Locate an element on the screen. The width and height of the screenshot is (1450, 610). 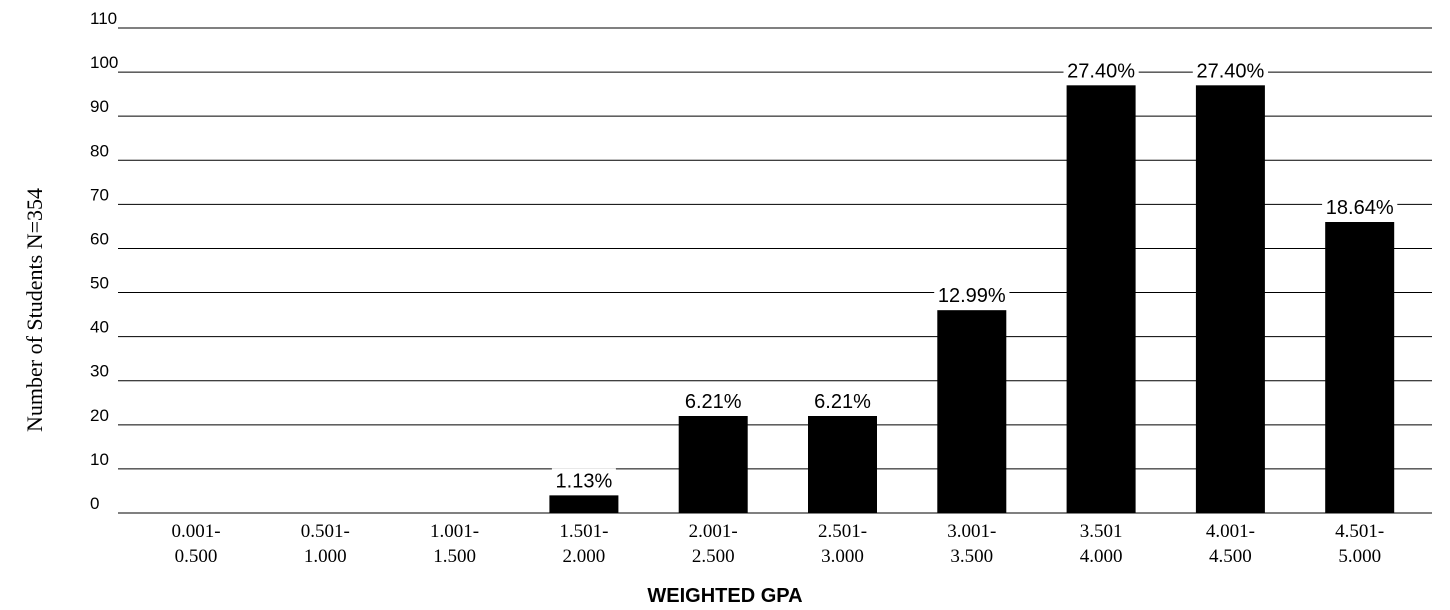
data-label: 12.99% is located at coordinates (972, 296).